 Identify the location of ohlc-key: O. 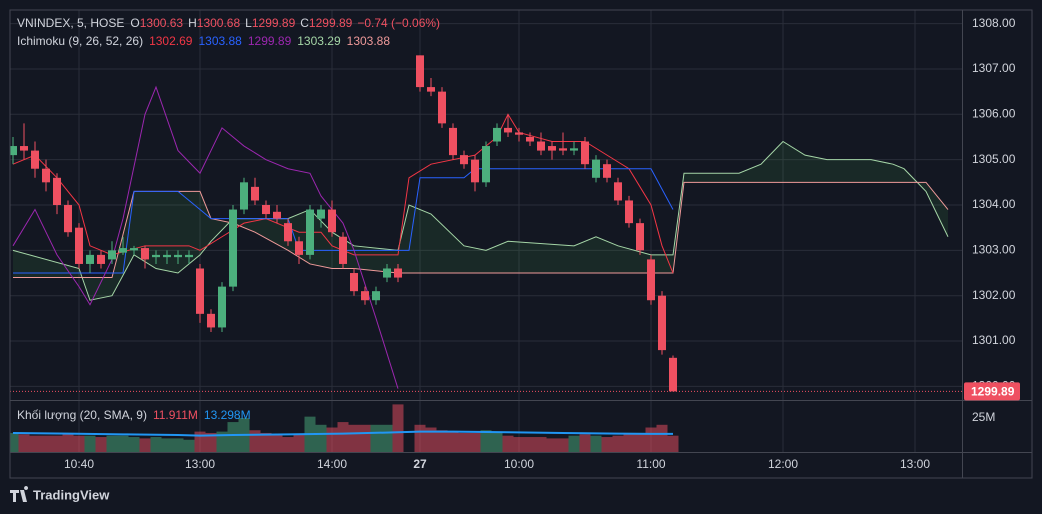
(134, 23).